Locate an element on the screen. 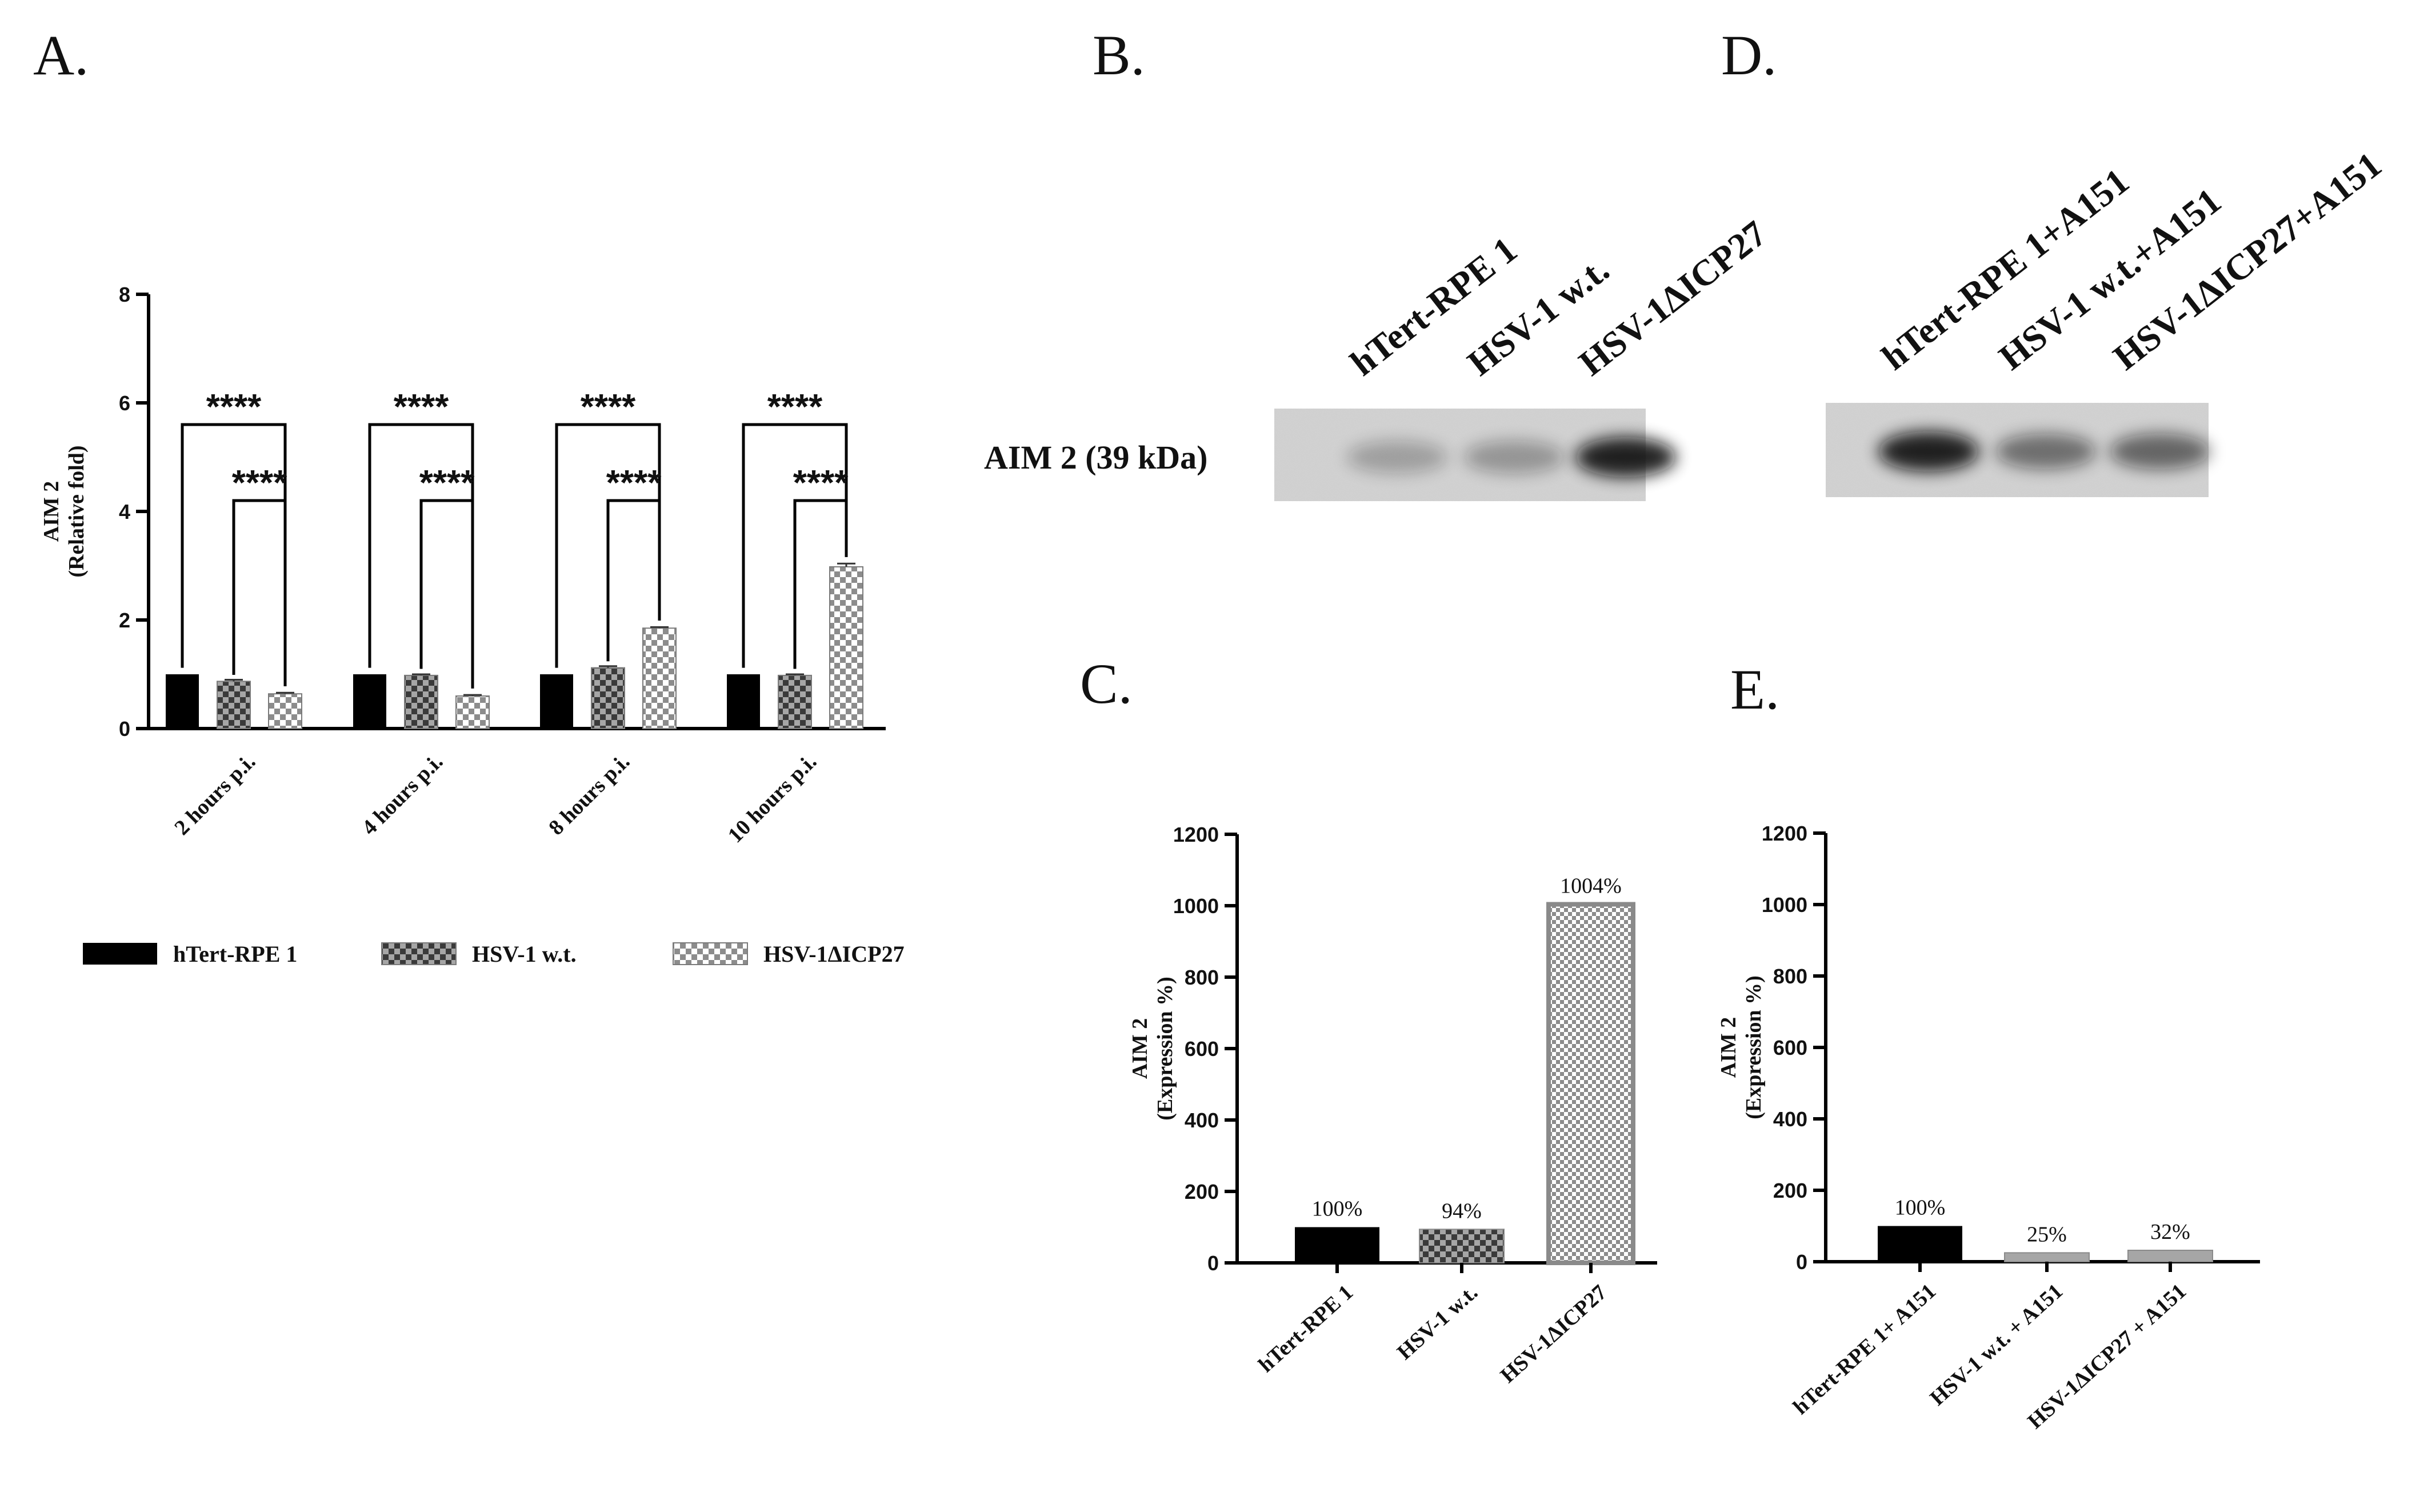 Image resolution: width=2428 pixels, height=1512 pixels. legend-label: hTert-RPE 1 is located at coordinates (235, 954).